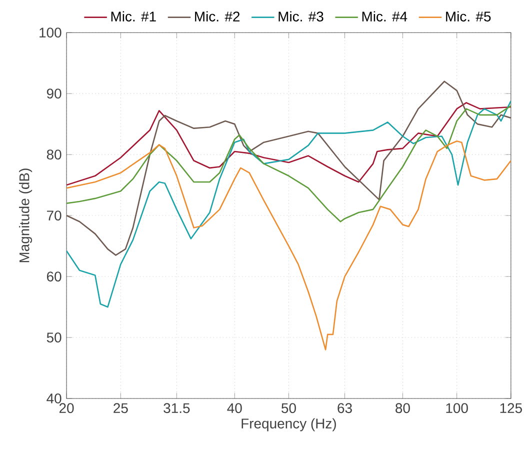 The image size is (527, 449). Describe the element at coordinates (177, 408) in the screenshot. I see `x-tick-label: 31.5` at that location.